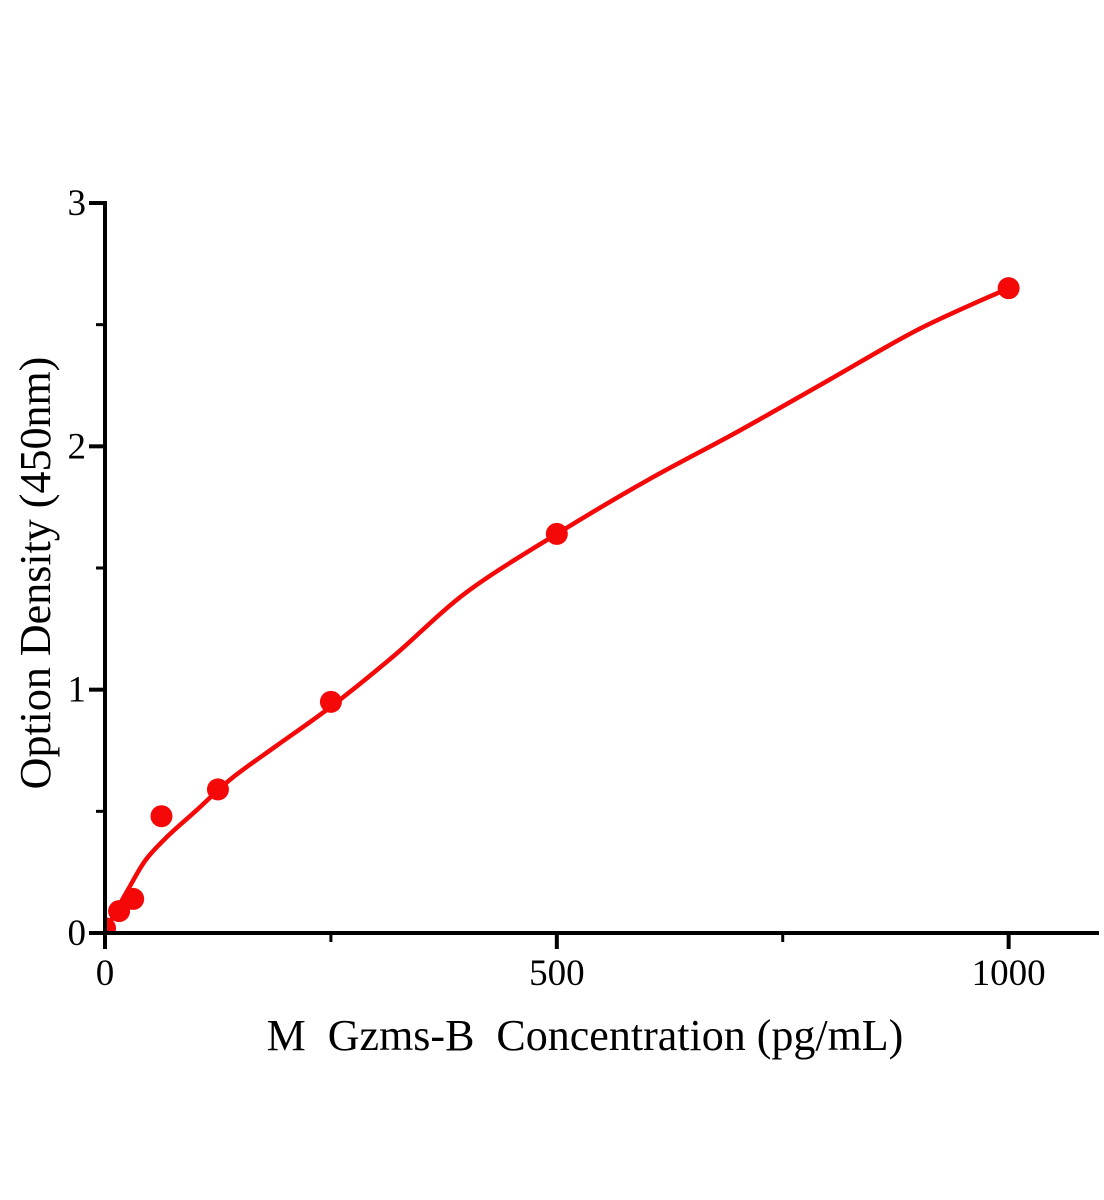  What do you see at coordinates (557, 973) in the screenshot?
I see `x-tick-label: 500` at bounding box center [557, 973].